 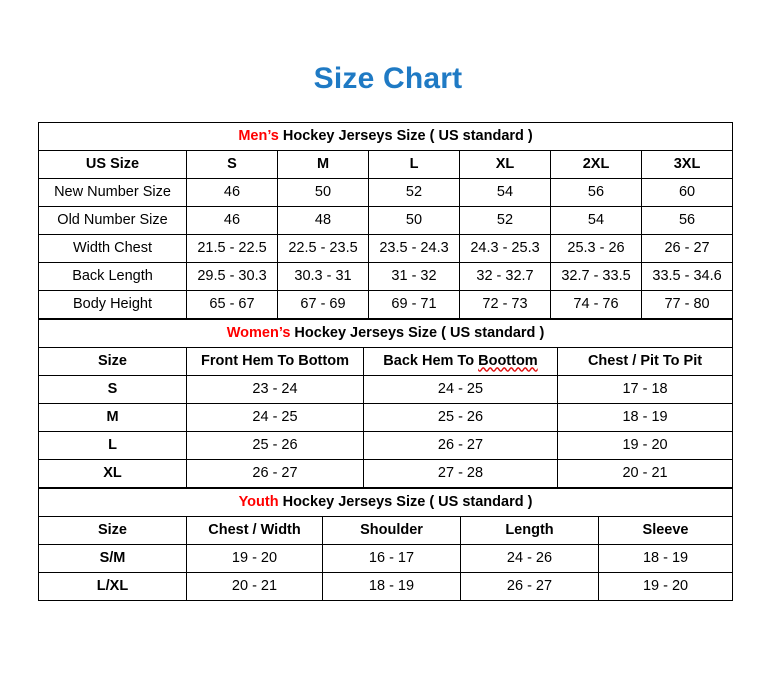 What do you see at coordinates (391, 558) in the screenshot?
I see `youth-cell-0-1: 16 - 17` at bounding box center [391, 558].